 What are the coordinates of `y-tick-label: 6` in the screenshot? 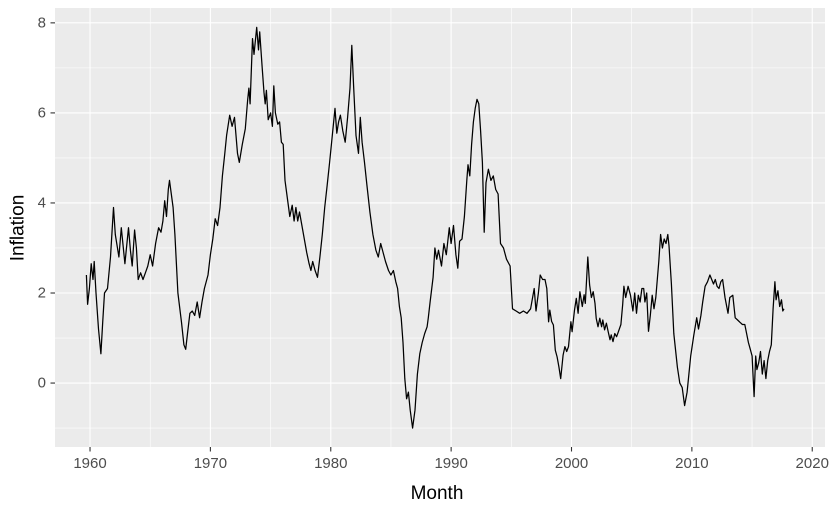 It's located at (41, 113).